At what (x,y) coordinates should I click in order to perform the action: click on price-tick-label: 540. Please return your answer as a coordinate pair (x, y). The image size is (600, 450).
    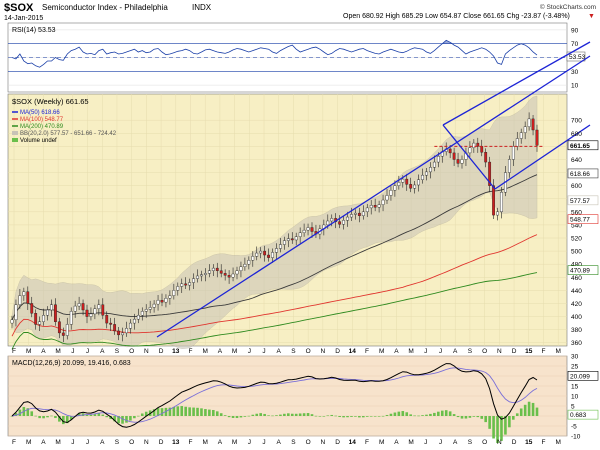
    Looking at the image, I should click on (576, 225).